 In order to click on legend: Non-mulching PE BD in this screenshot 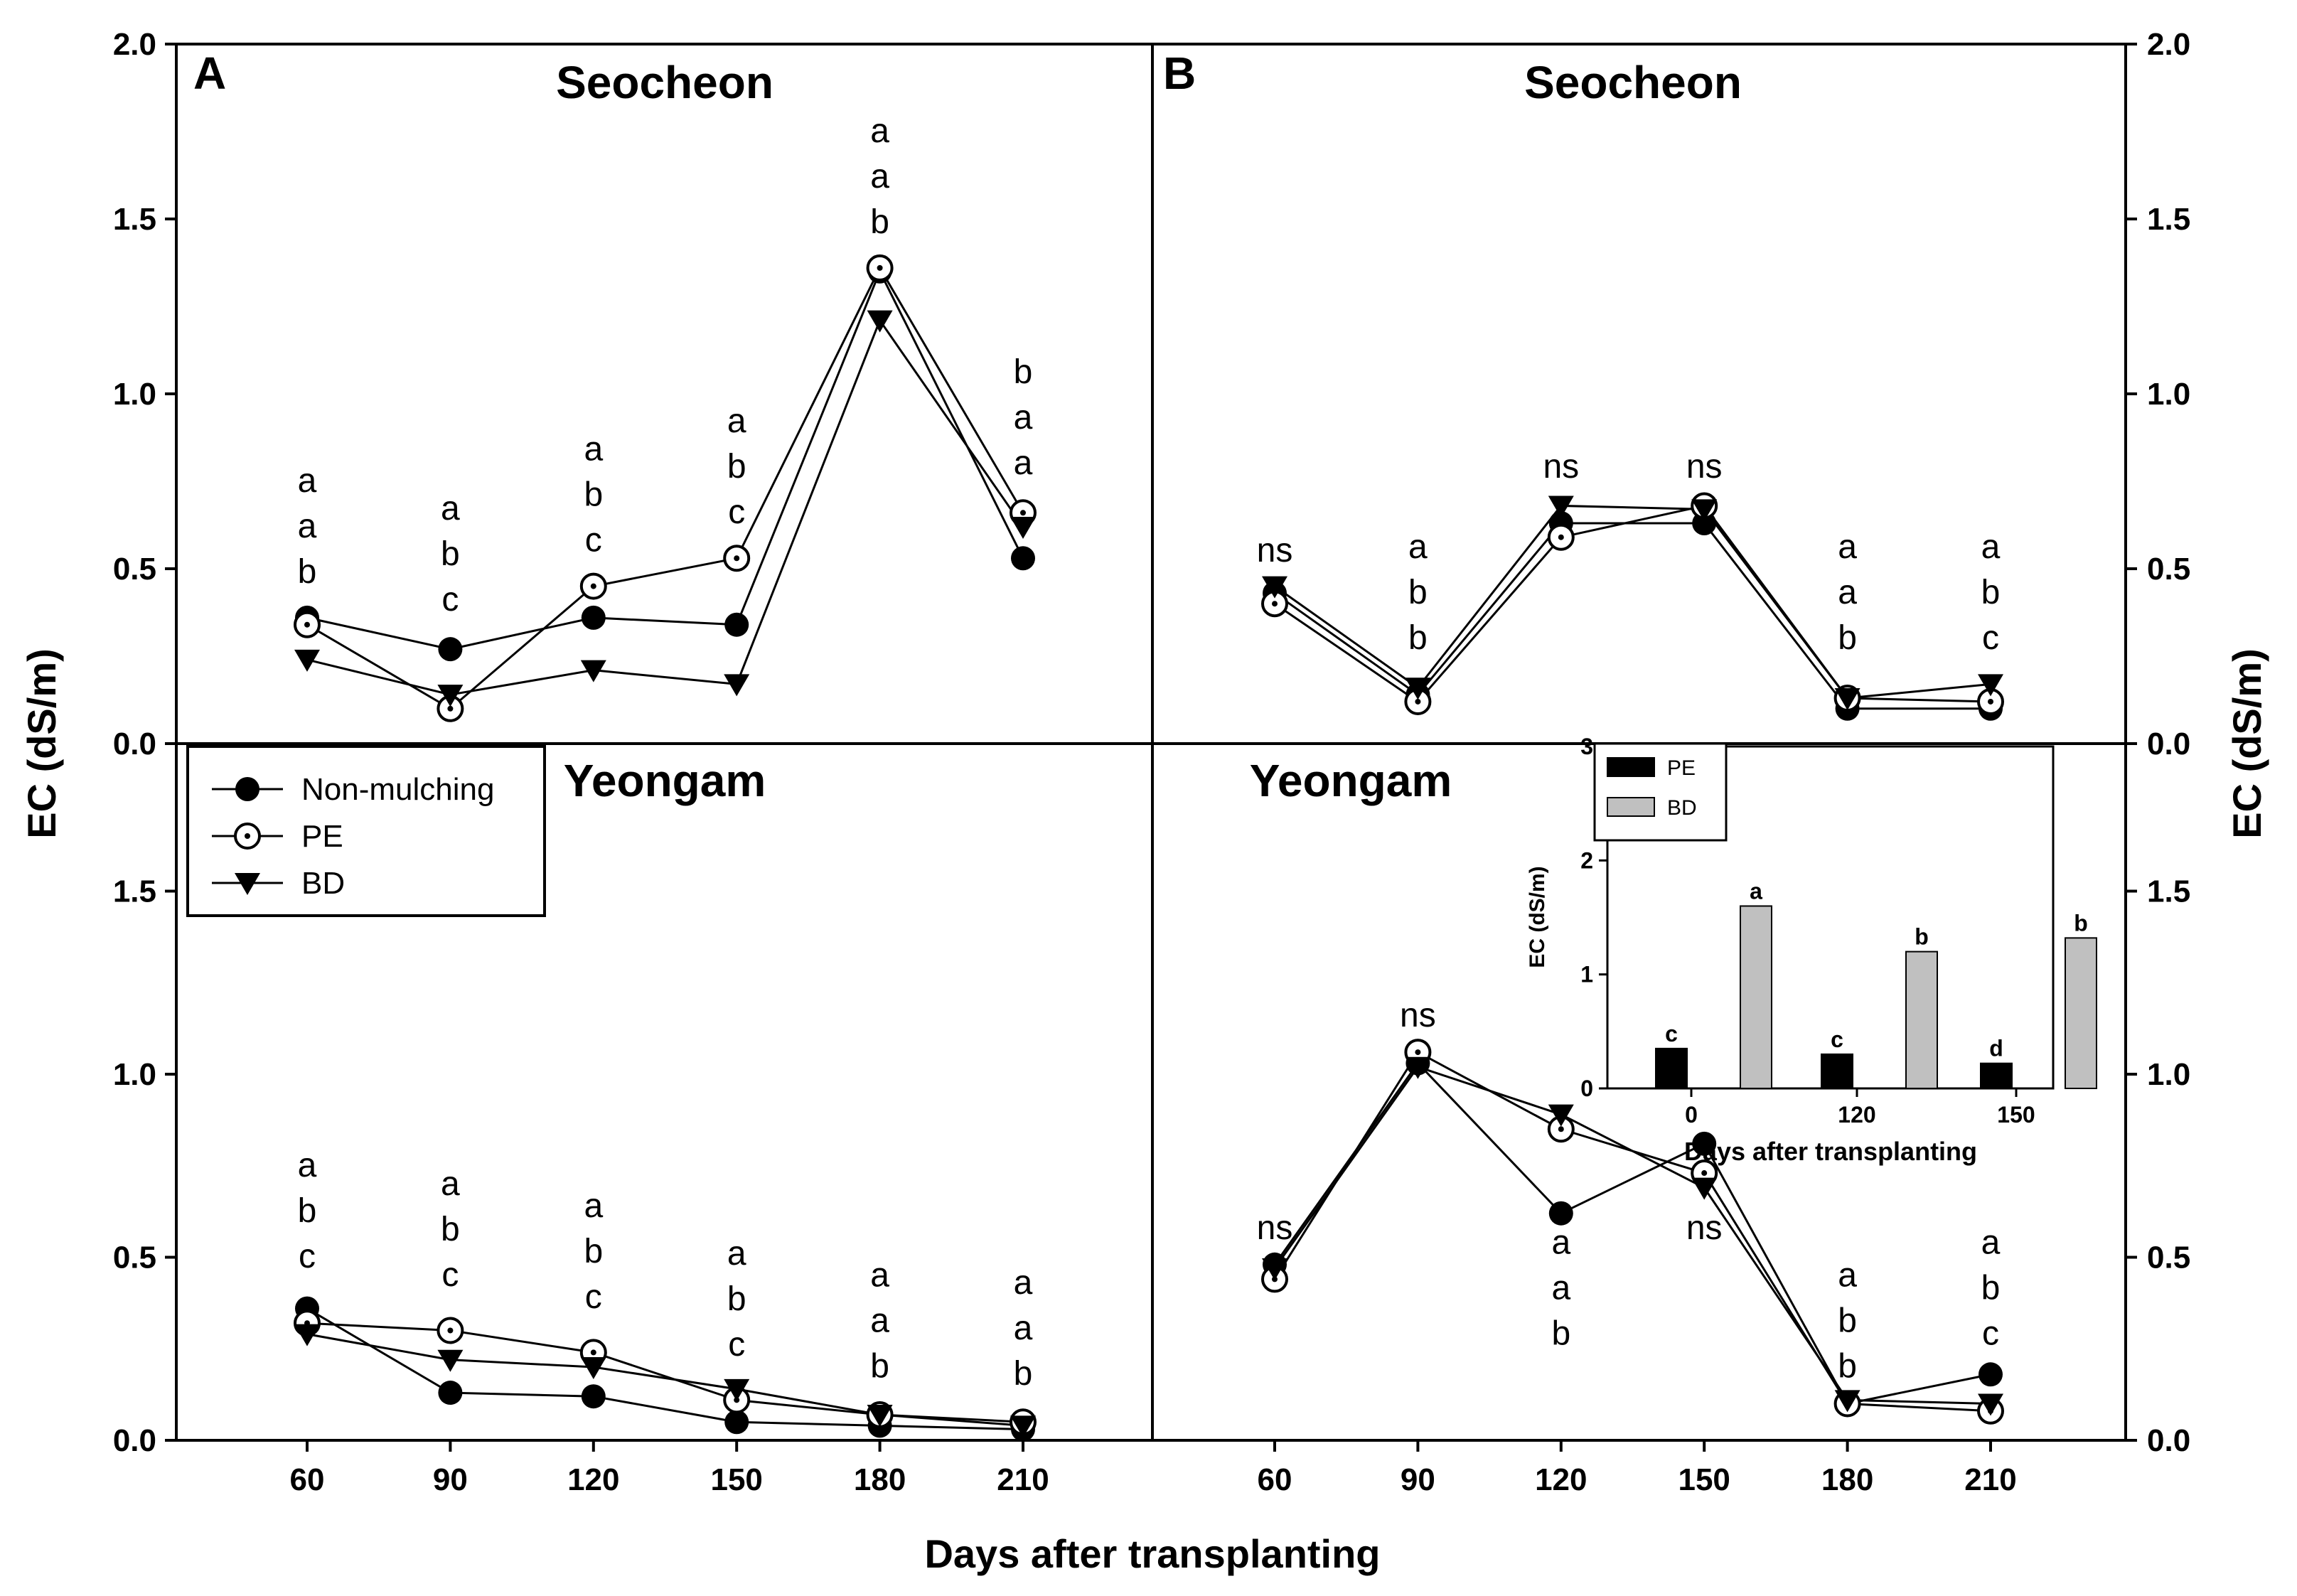, I will do `click(366, 831)`.